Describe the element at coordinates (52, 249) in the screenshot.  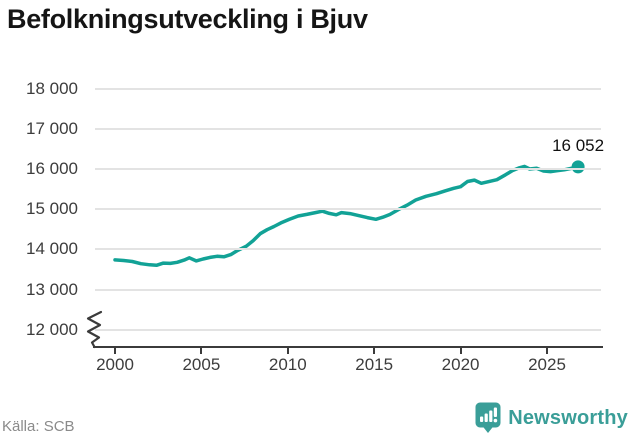
I see `y-tick-label: 14 000` at that location.